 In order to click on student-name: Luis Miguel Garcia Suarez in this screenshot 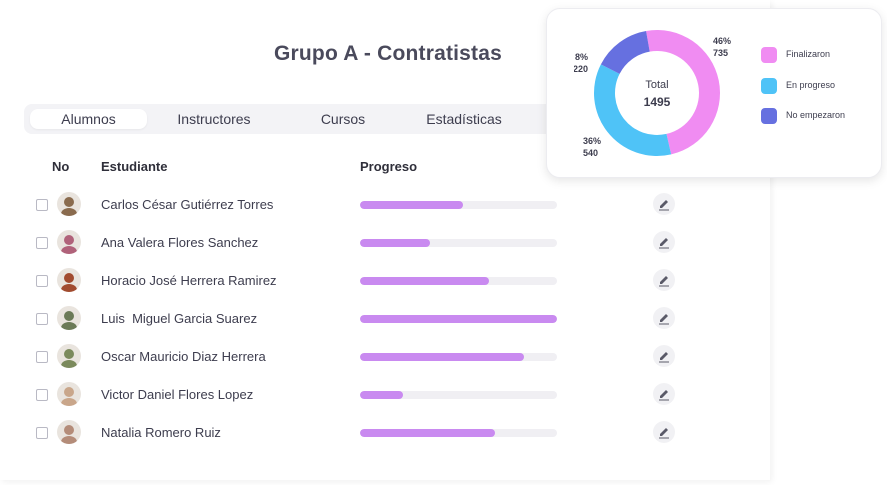, I will do `click(179, 318)`.